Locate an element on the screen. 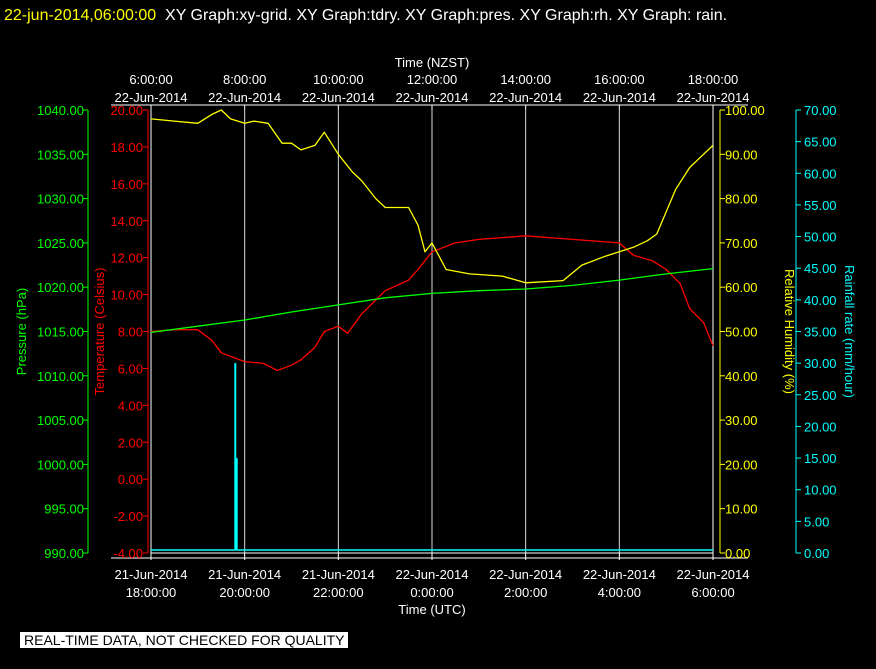 This screenshot has width=876, height=669. top-axis-tick-time: 16:00:00 is located at coordinates (619, 79).